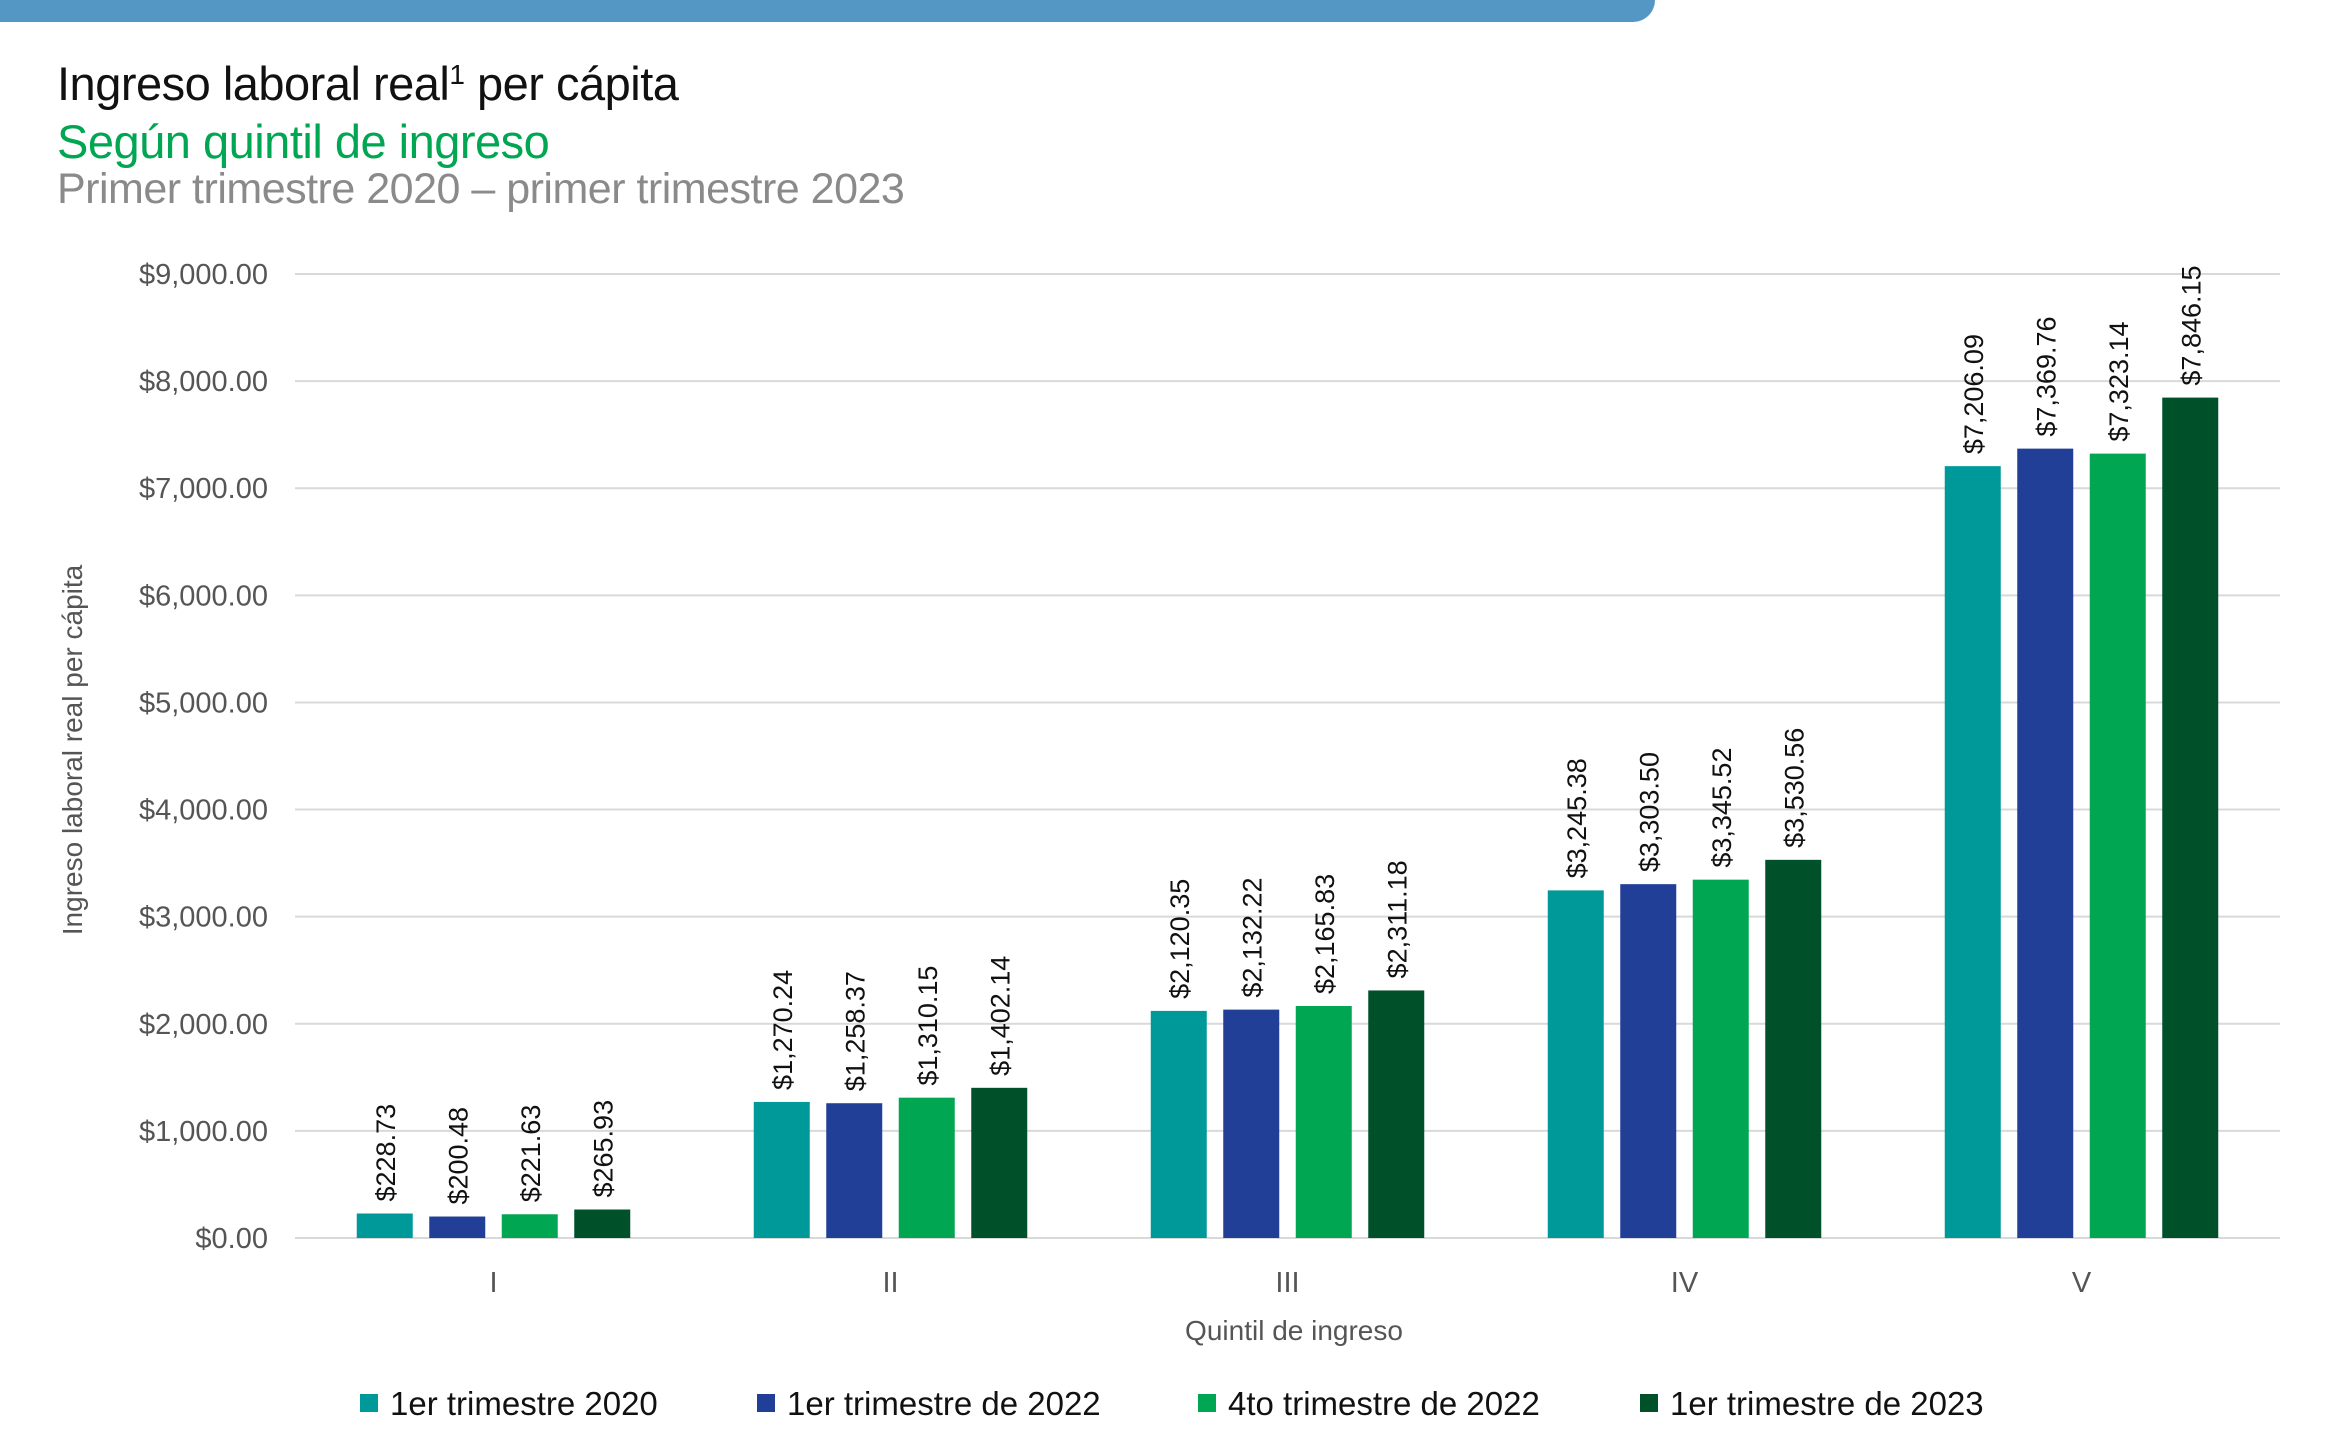  What do you see at coordinates (2046, 376) in the screenshot?
I see `data-label: $7,369.76` at bounding box center [2046, 376].